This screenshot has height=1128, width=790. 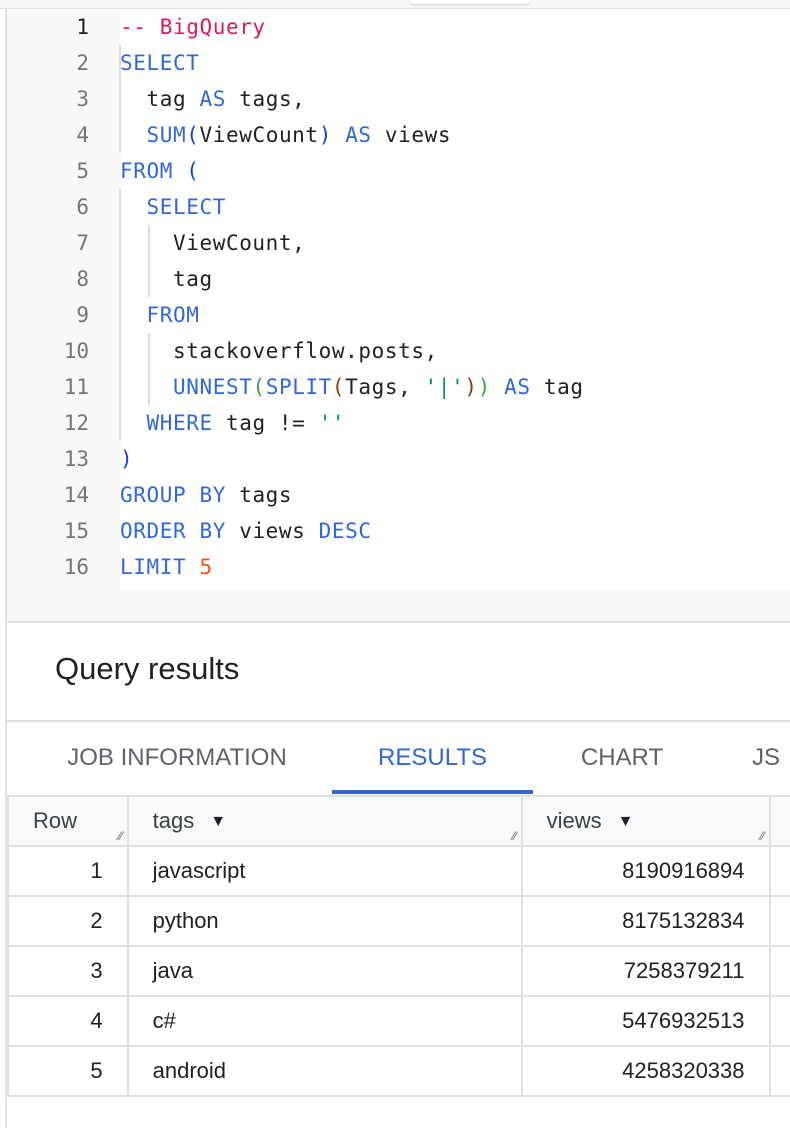 I want to click on views-cell: 8190916894, so click(x=645, y=871).